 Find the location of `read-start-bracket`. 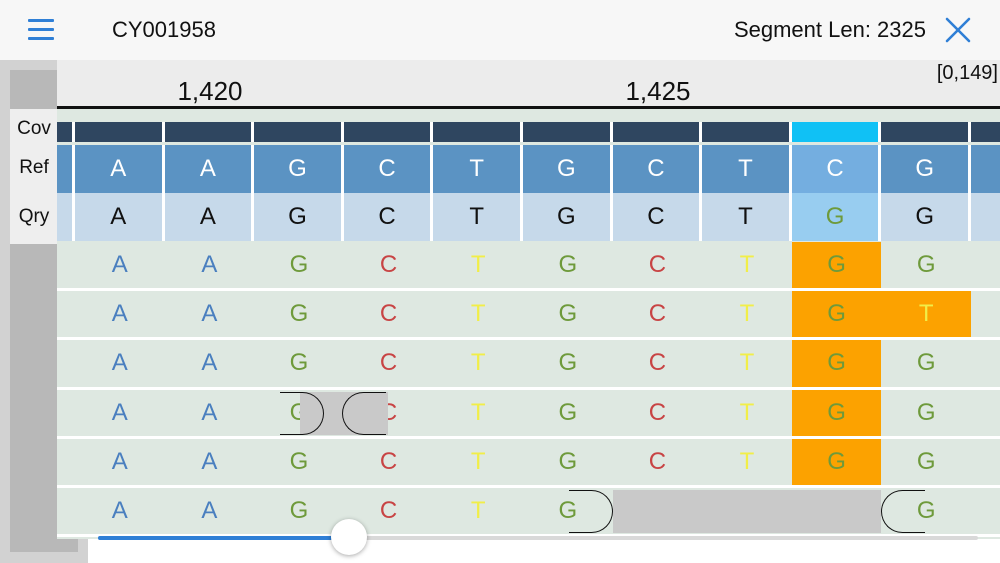

read-start-bracket is located at coordinates (363, 413).